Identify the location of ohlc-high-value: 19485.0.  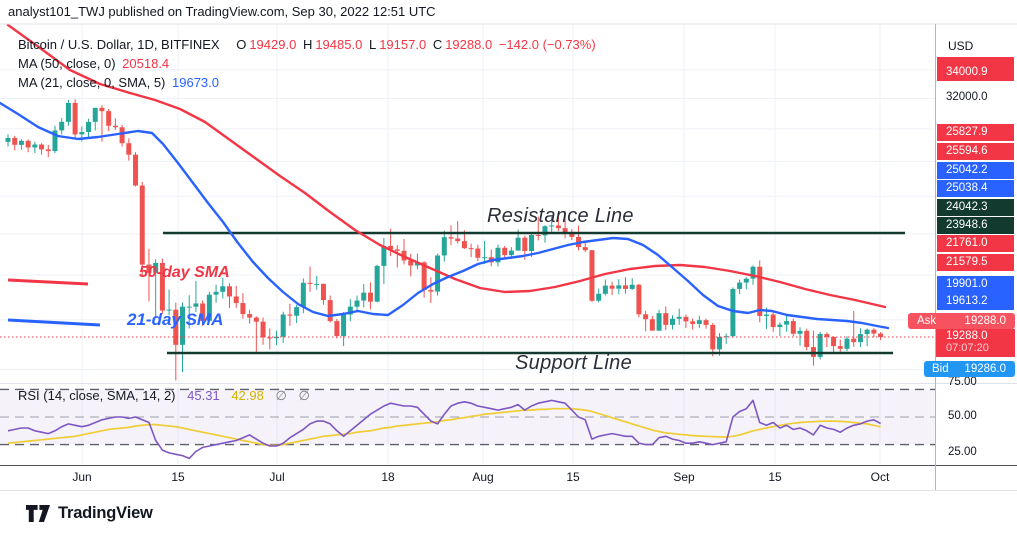
(339, 44).